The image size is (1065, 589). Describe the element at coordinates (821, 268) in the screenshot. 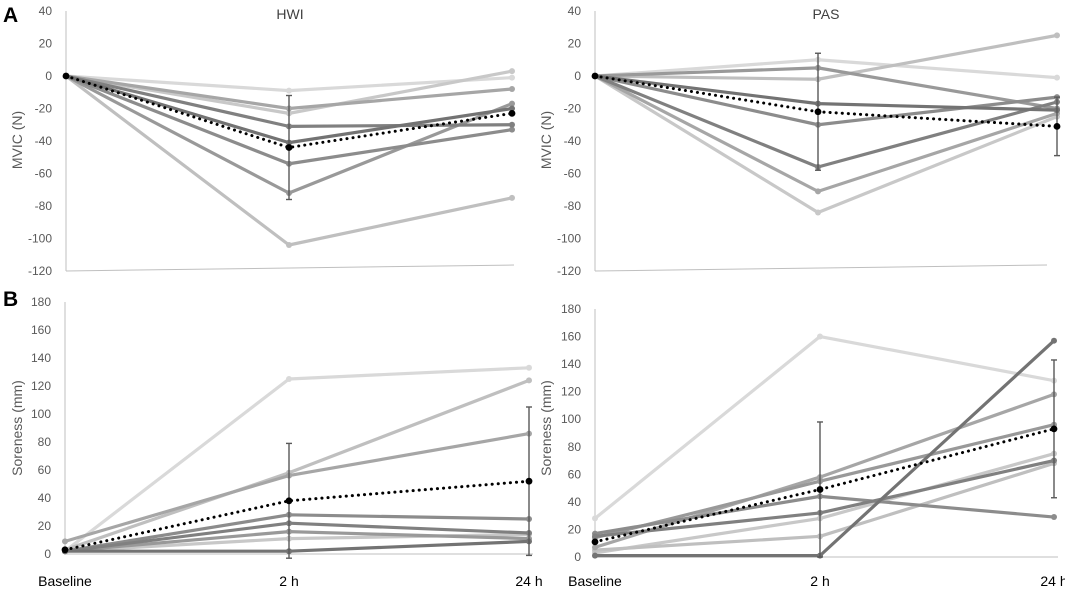

I see `x-axis-line` at that location.